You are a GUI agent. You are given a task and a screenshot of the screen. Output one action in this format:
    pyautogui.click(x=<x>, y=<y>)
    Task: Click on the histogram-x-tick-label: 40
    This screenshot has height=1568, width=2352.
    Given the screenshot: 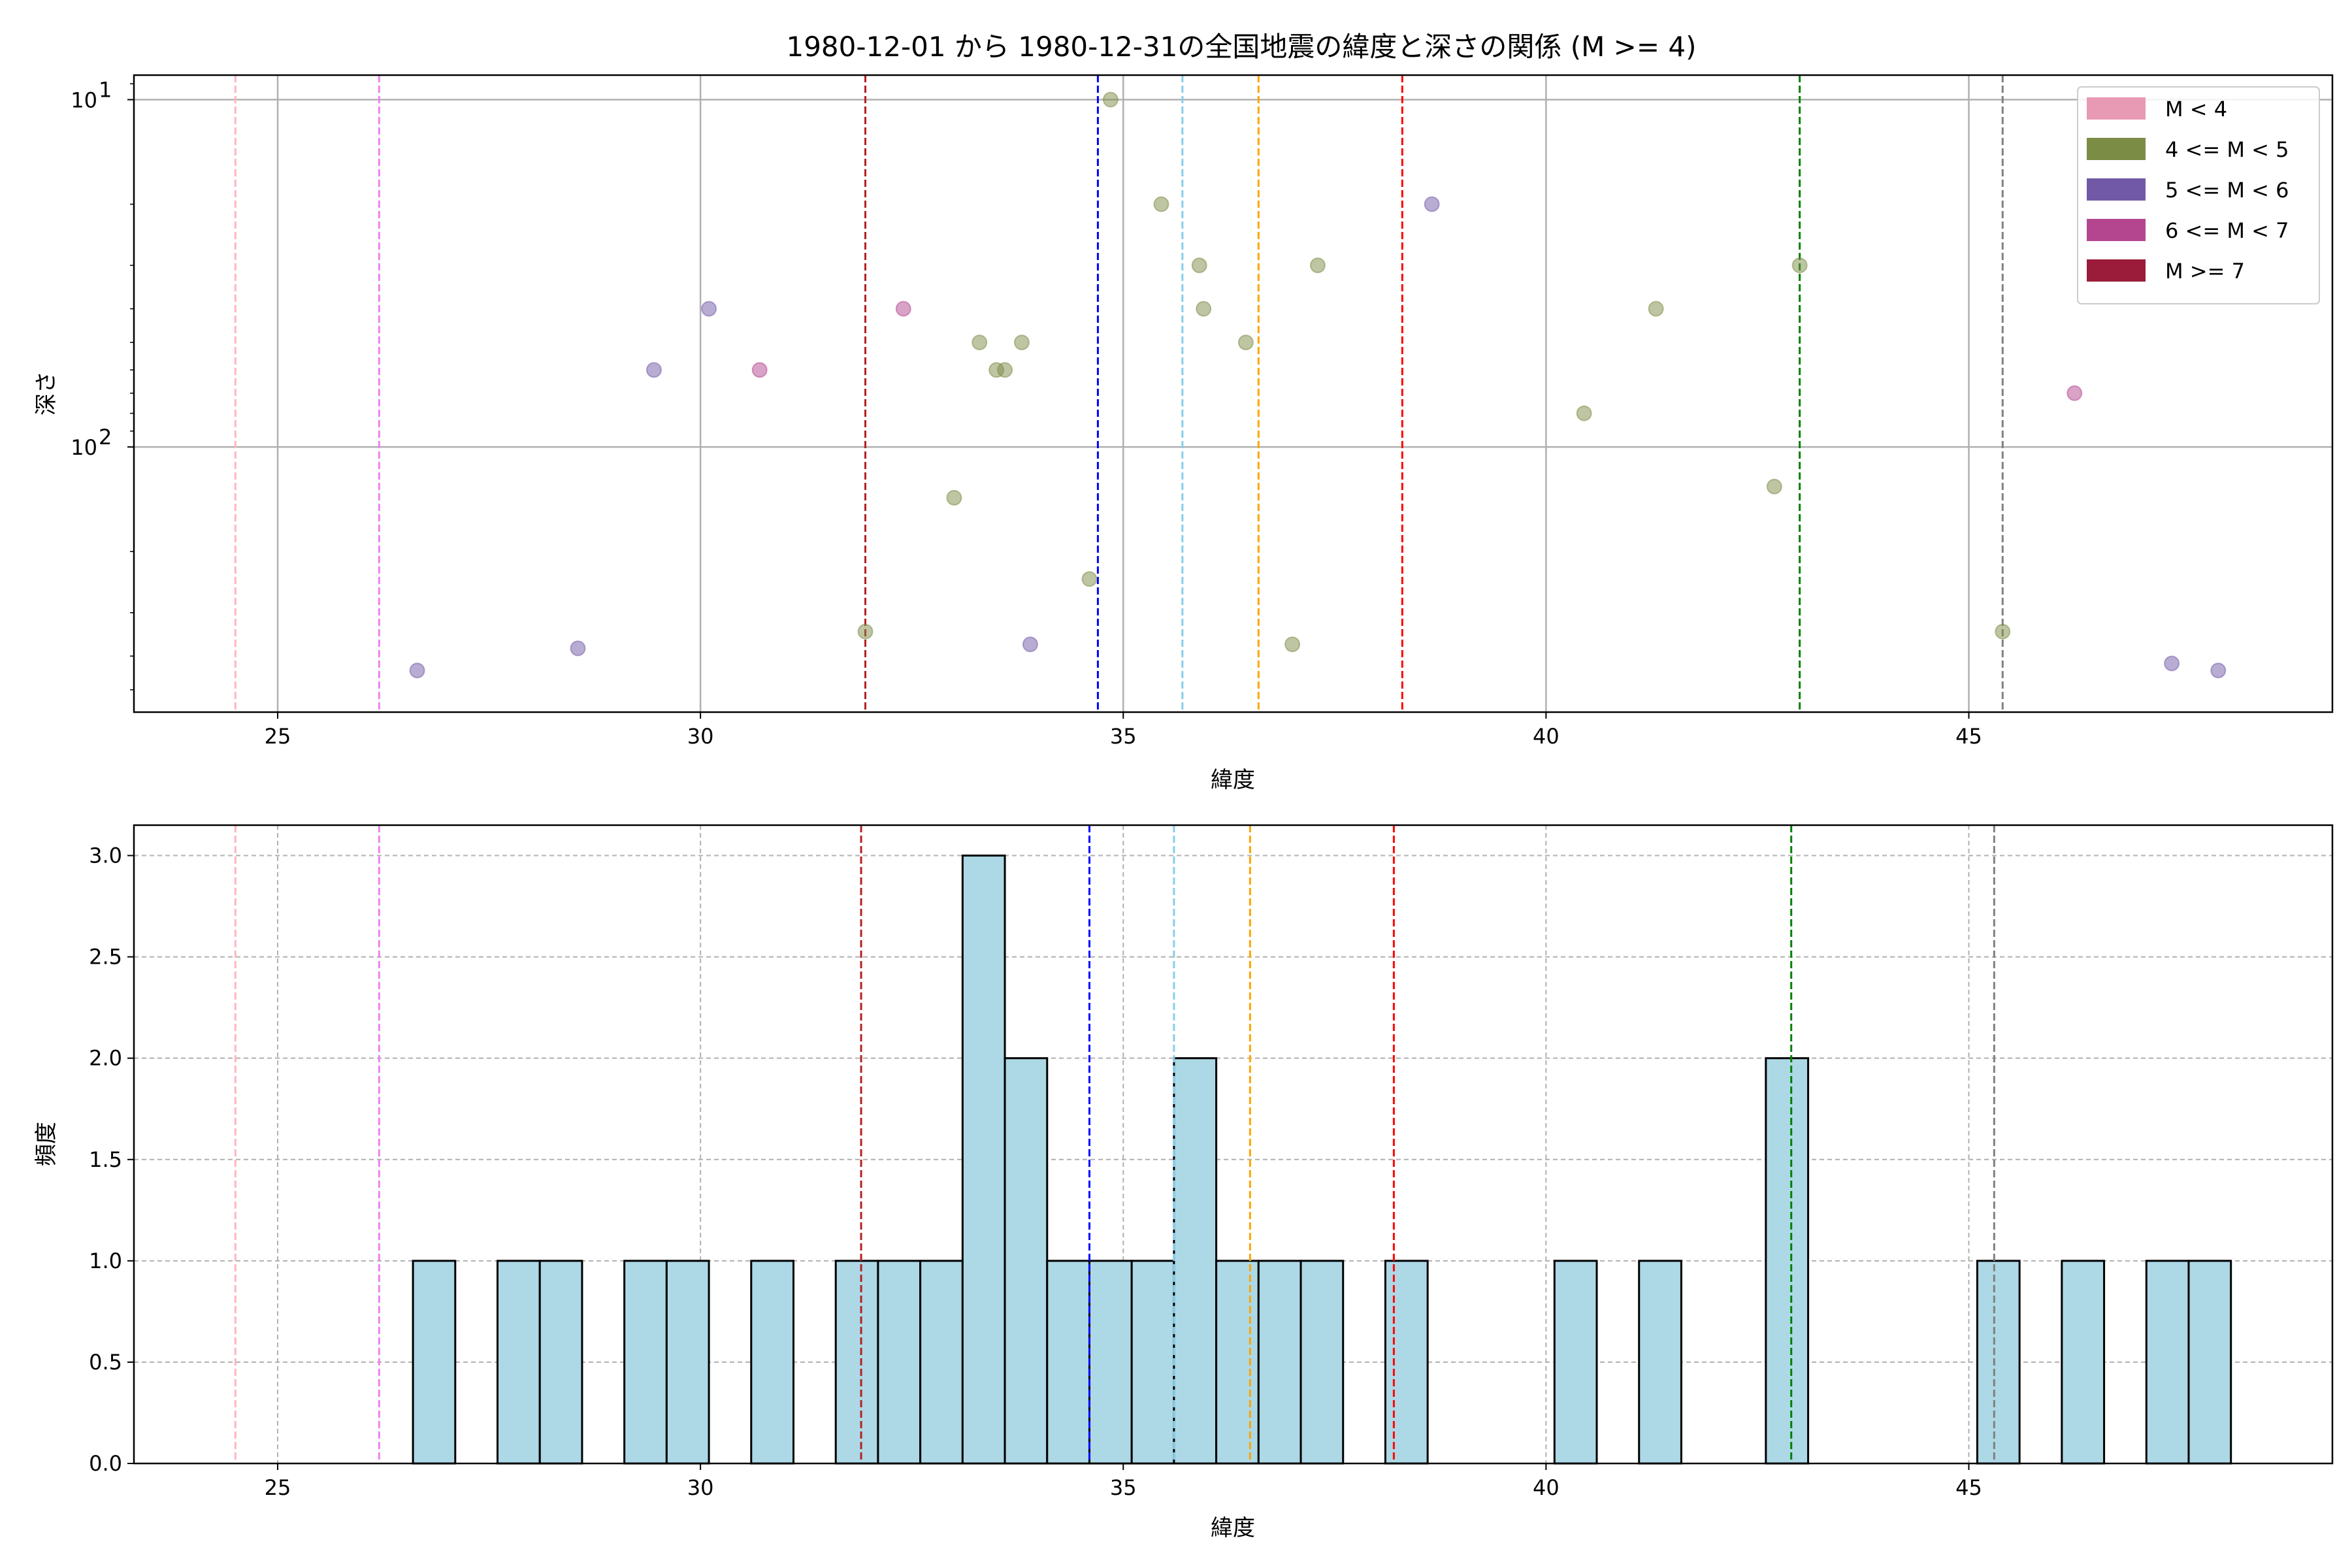 What is the action you would take?
    pyautogui.click(x=1546, y=1487)
    